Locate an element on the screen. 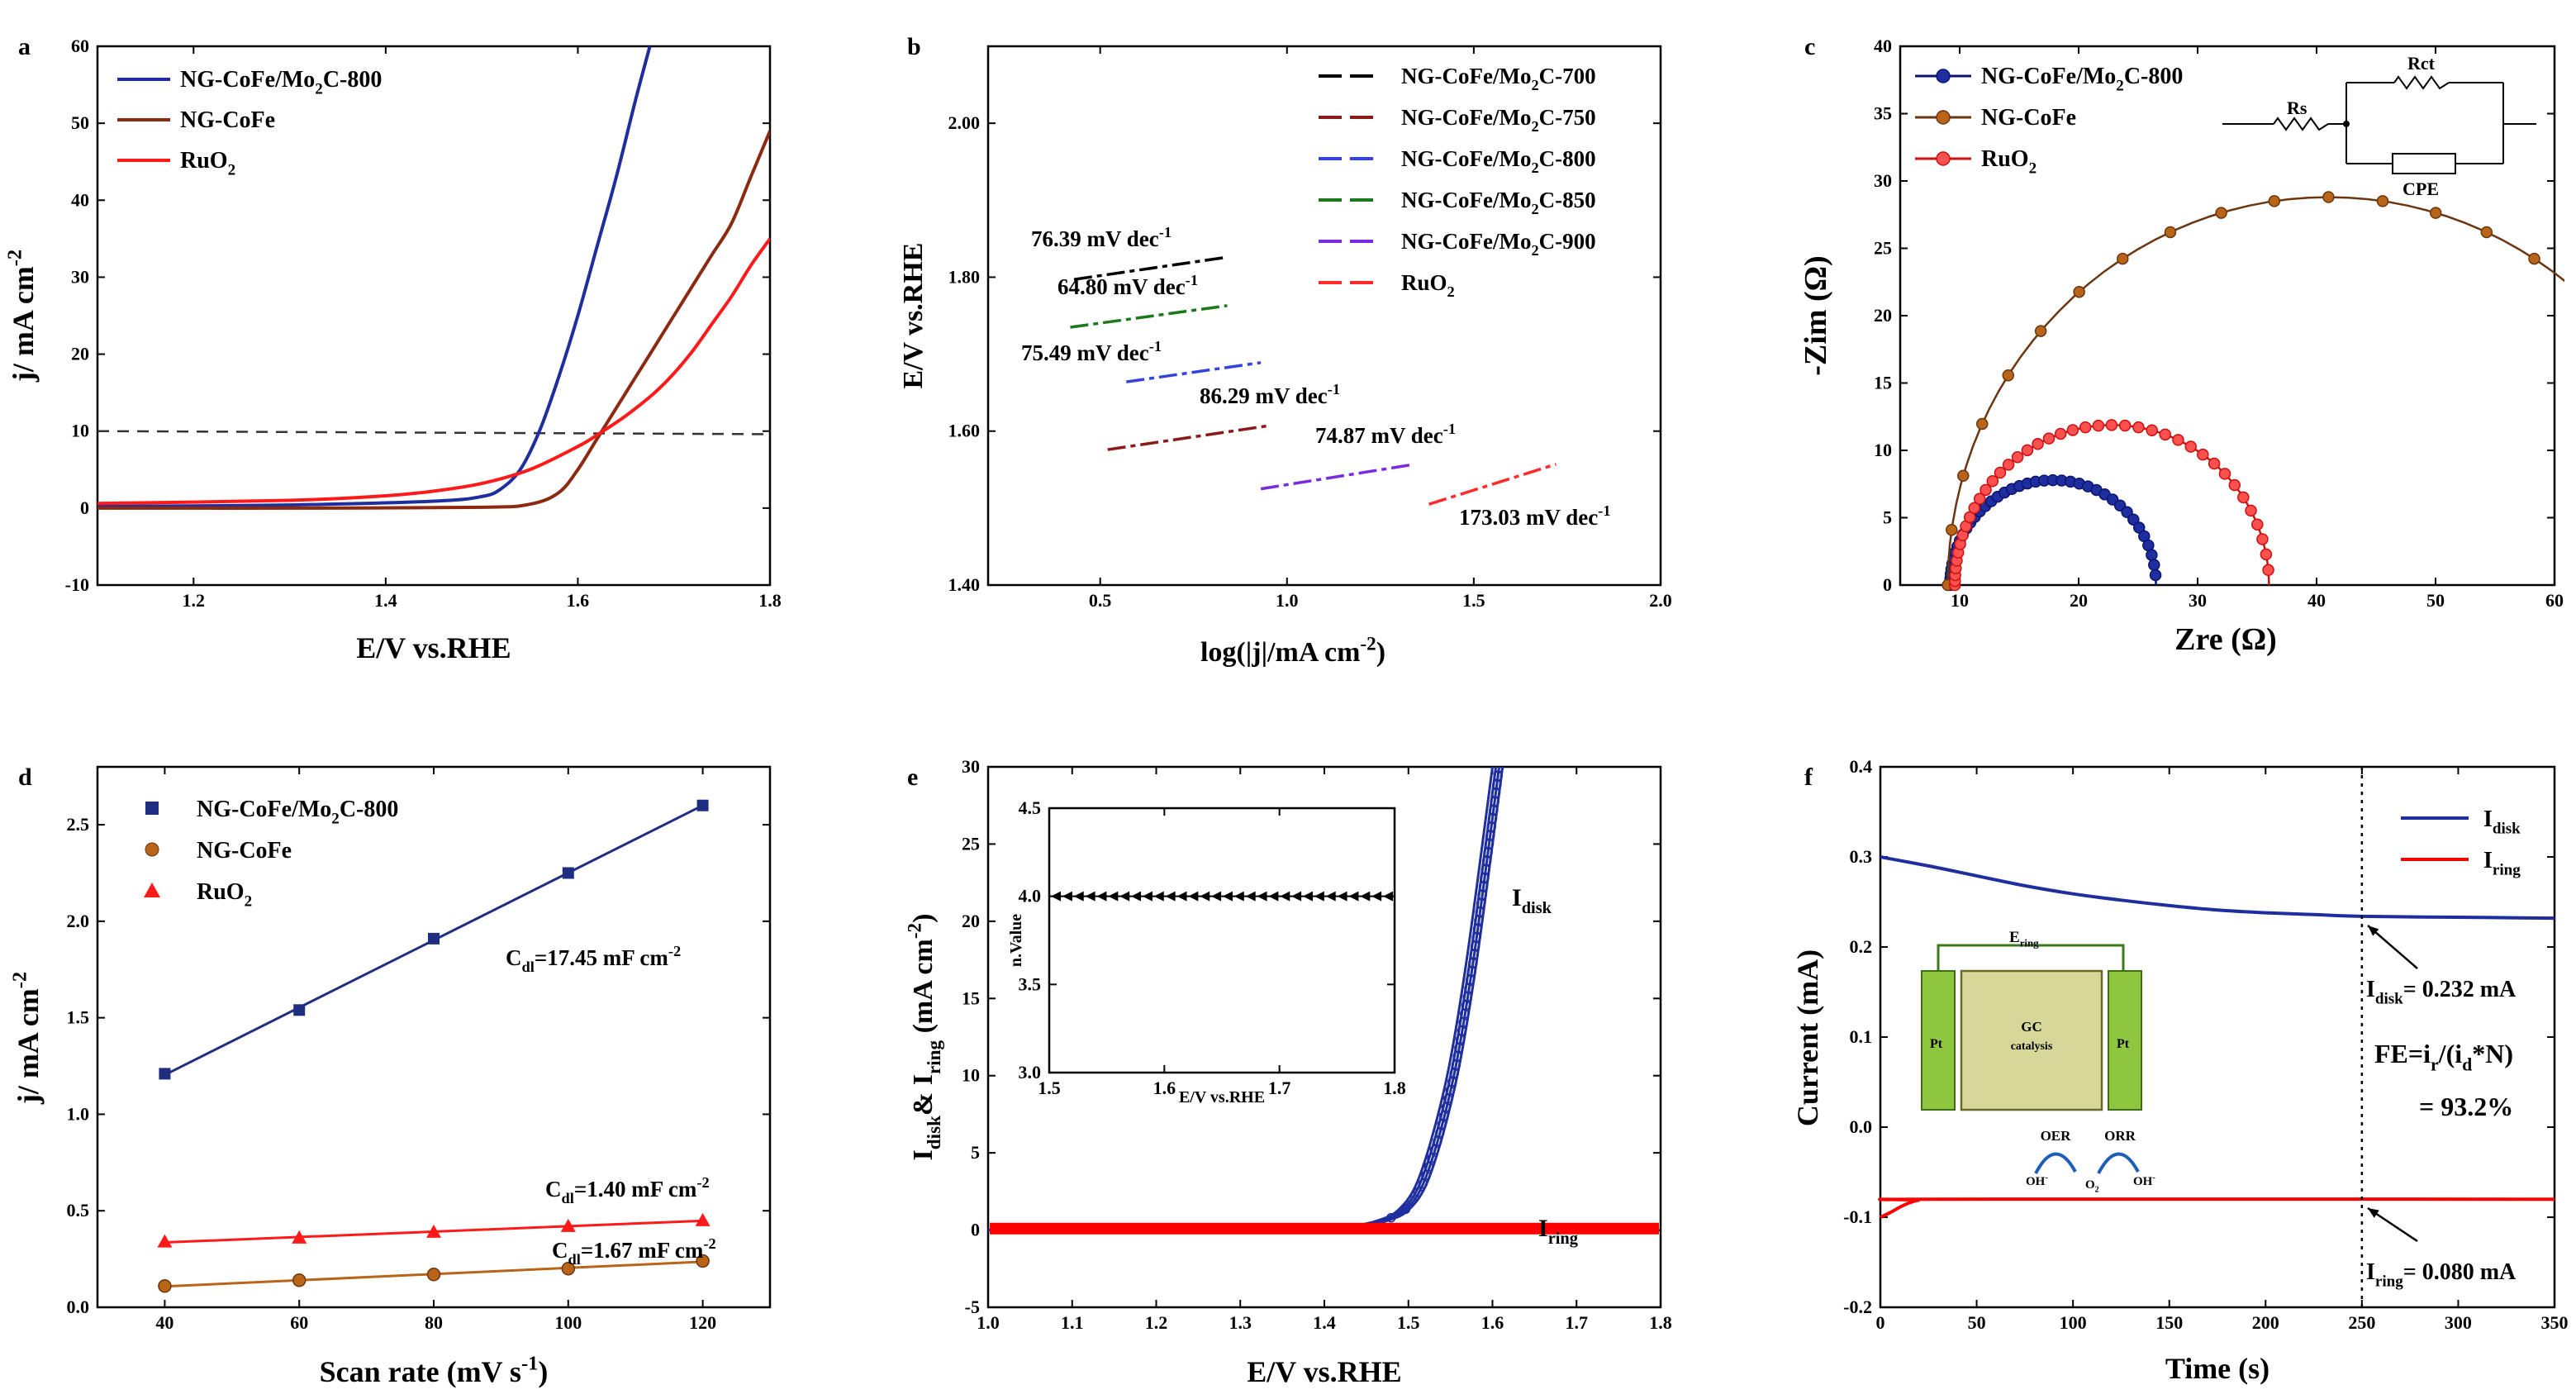  y-axis-label-part: -2 is located at coordinates (20, 980).